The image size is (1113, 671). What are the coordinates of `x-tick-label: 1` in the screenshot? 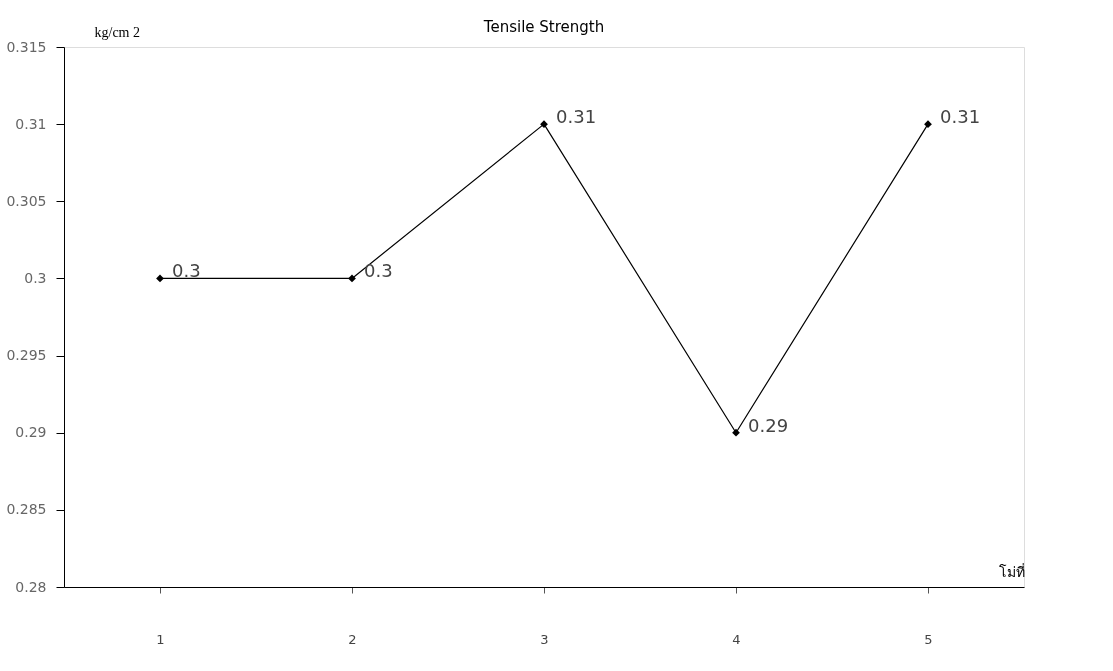 It's located at (160, 639).